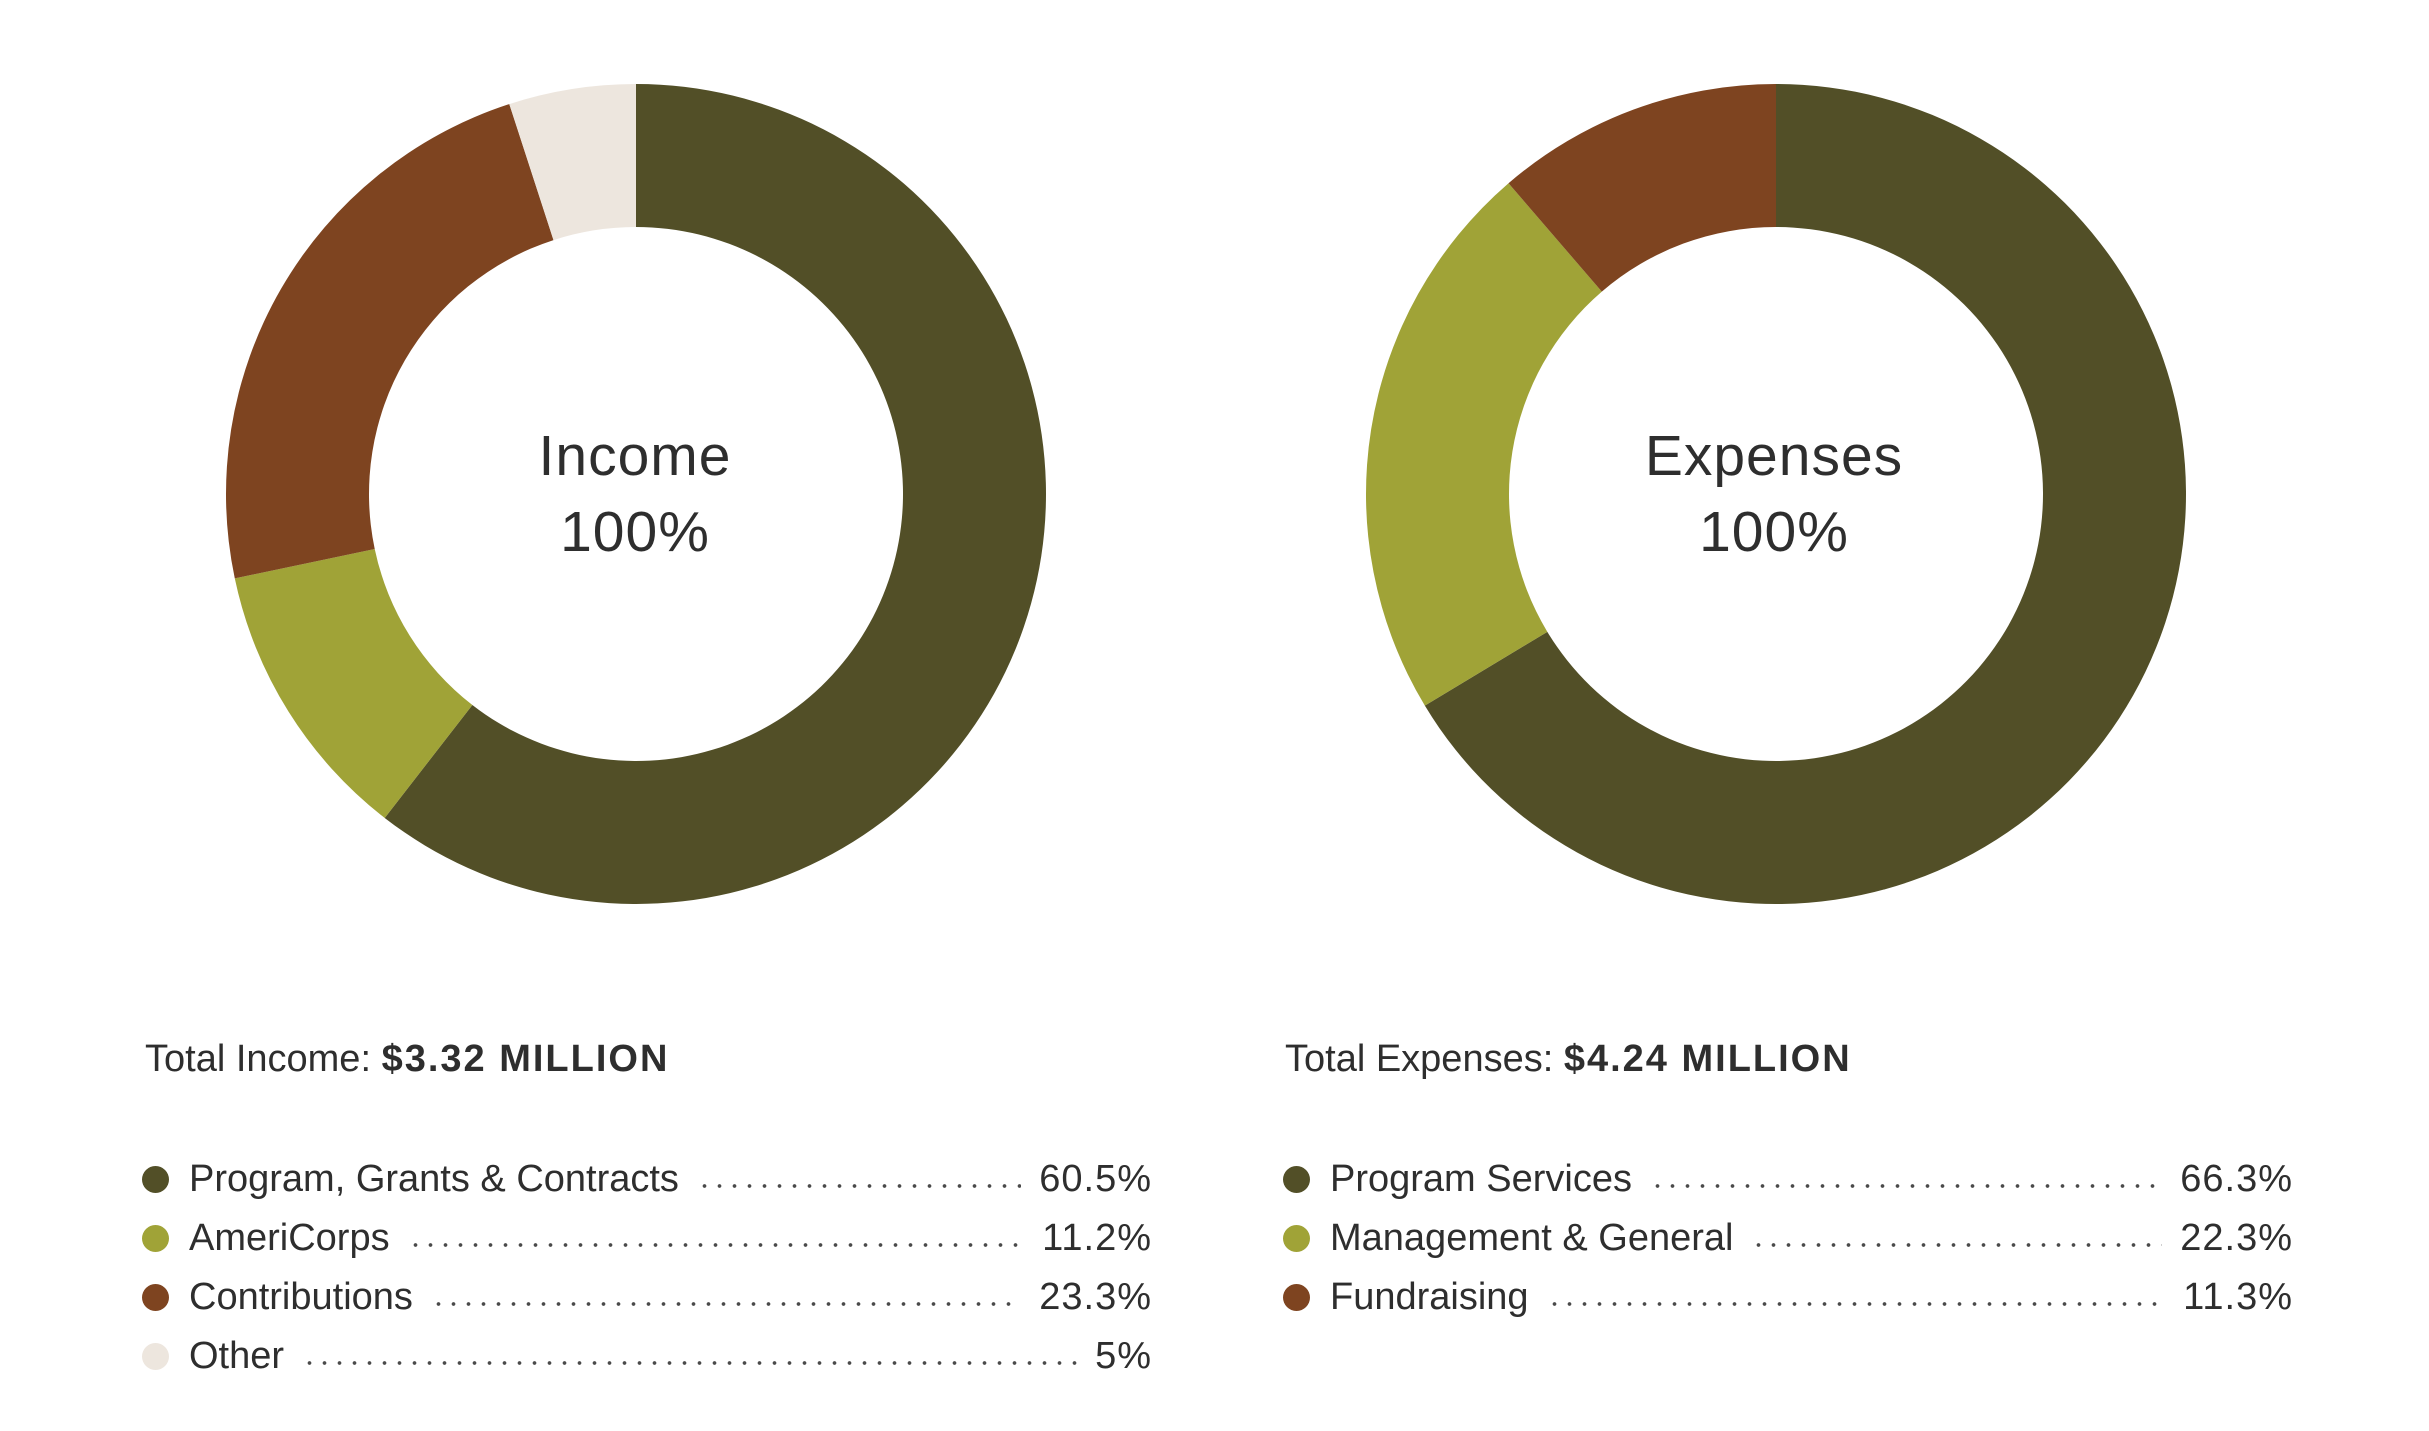  I want to click on legend-value: 11.2%, so click(1097, 1238).